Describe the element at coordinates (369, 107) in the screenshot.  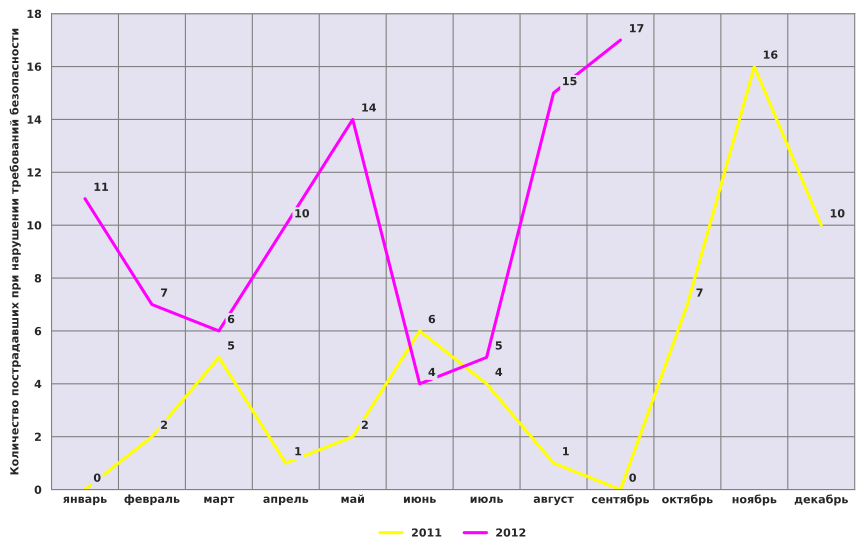
I see `data-label: 14` at that location.